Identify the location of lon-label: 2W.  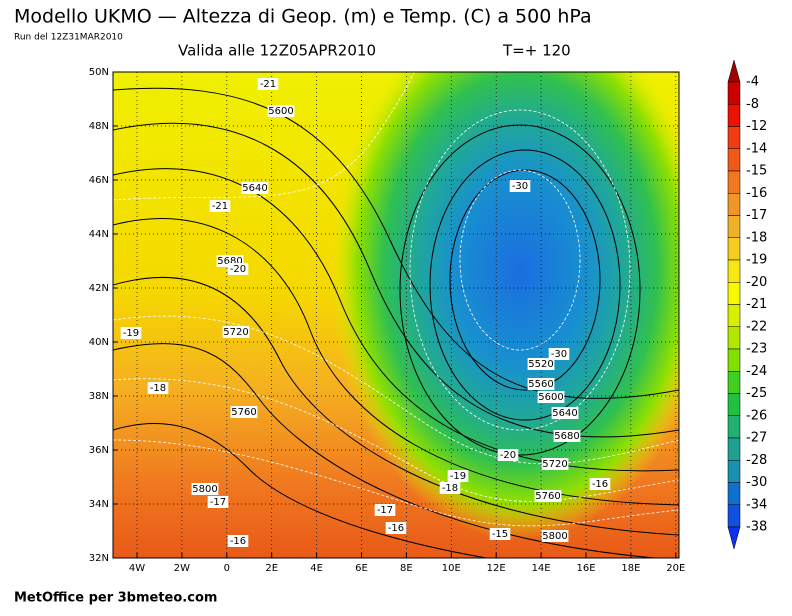
(182, 568).